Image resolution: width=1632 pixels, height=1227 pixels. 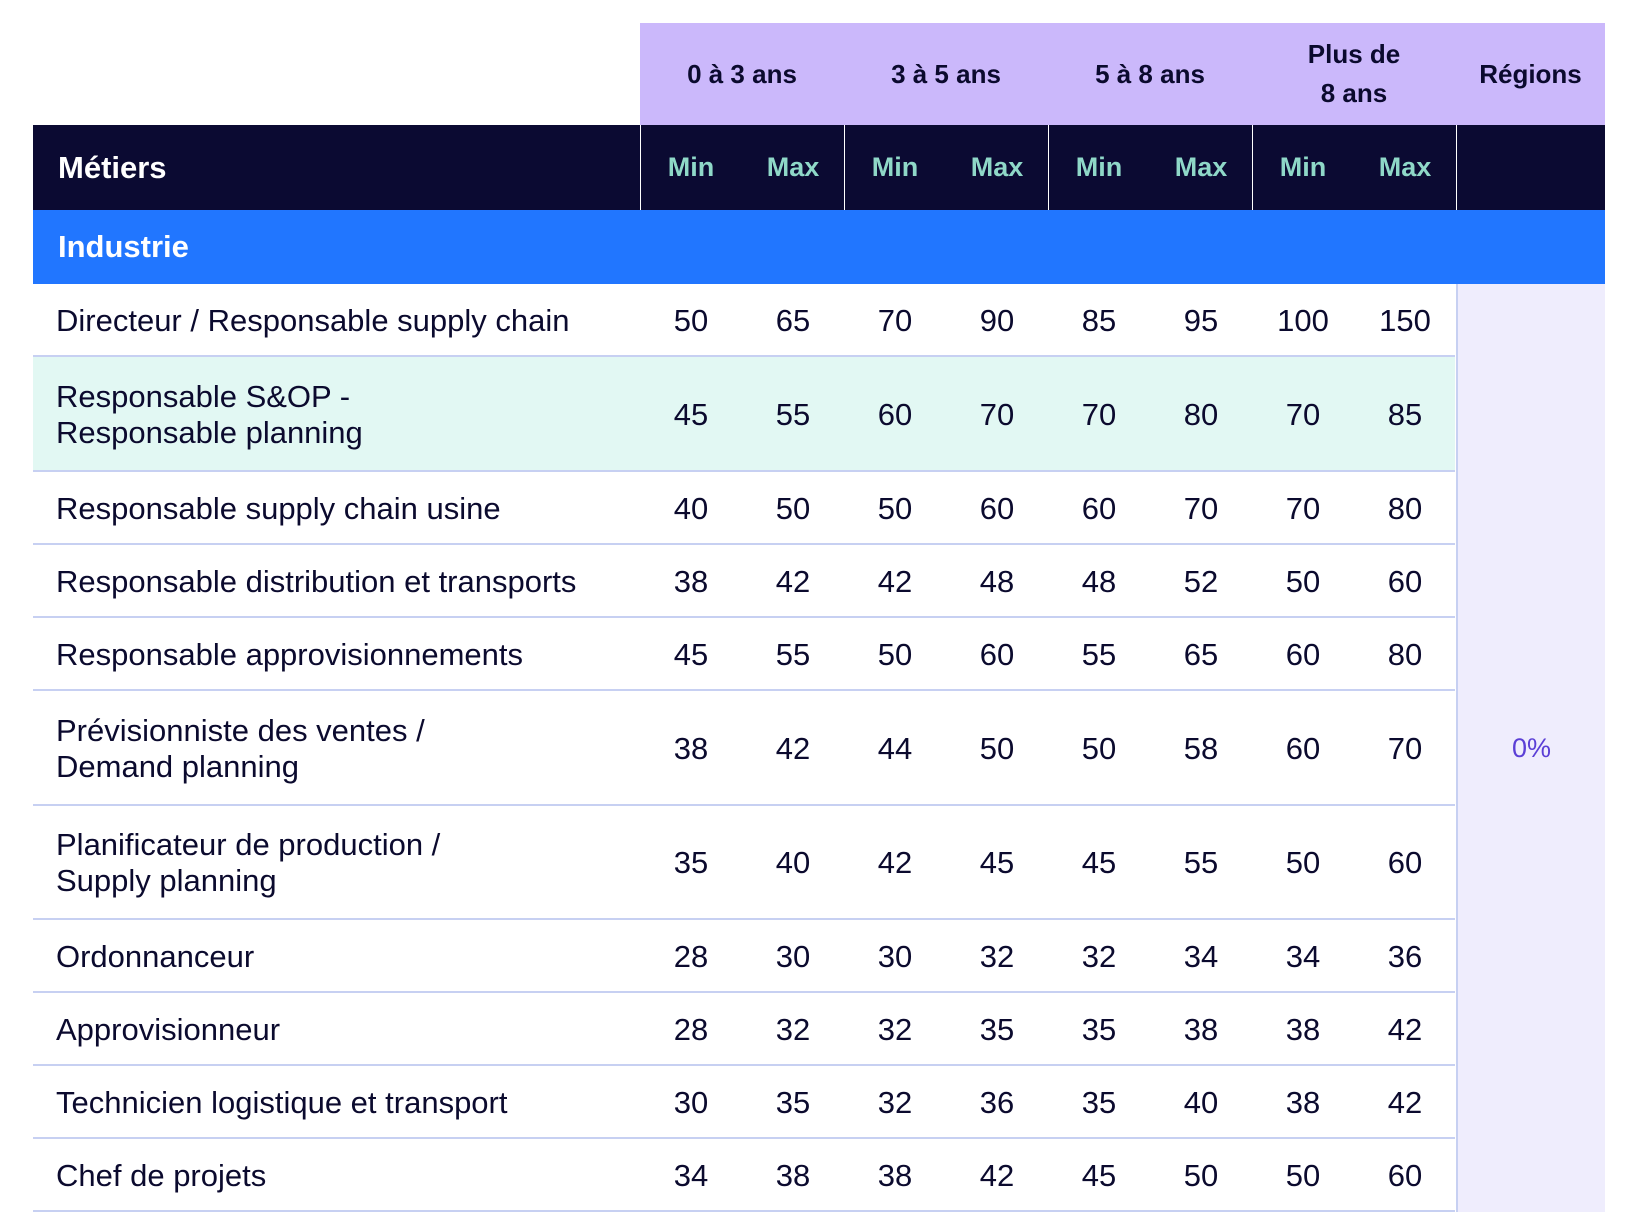 What do you see at coordinates (290, 654) in the screenshot?
I see `job-title: Responsable approvisionnements` at bounding box center [290, 654].